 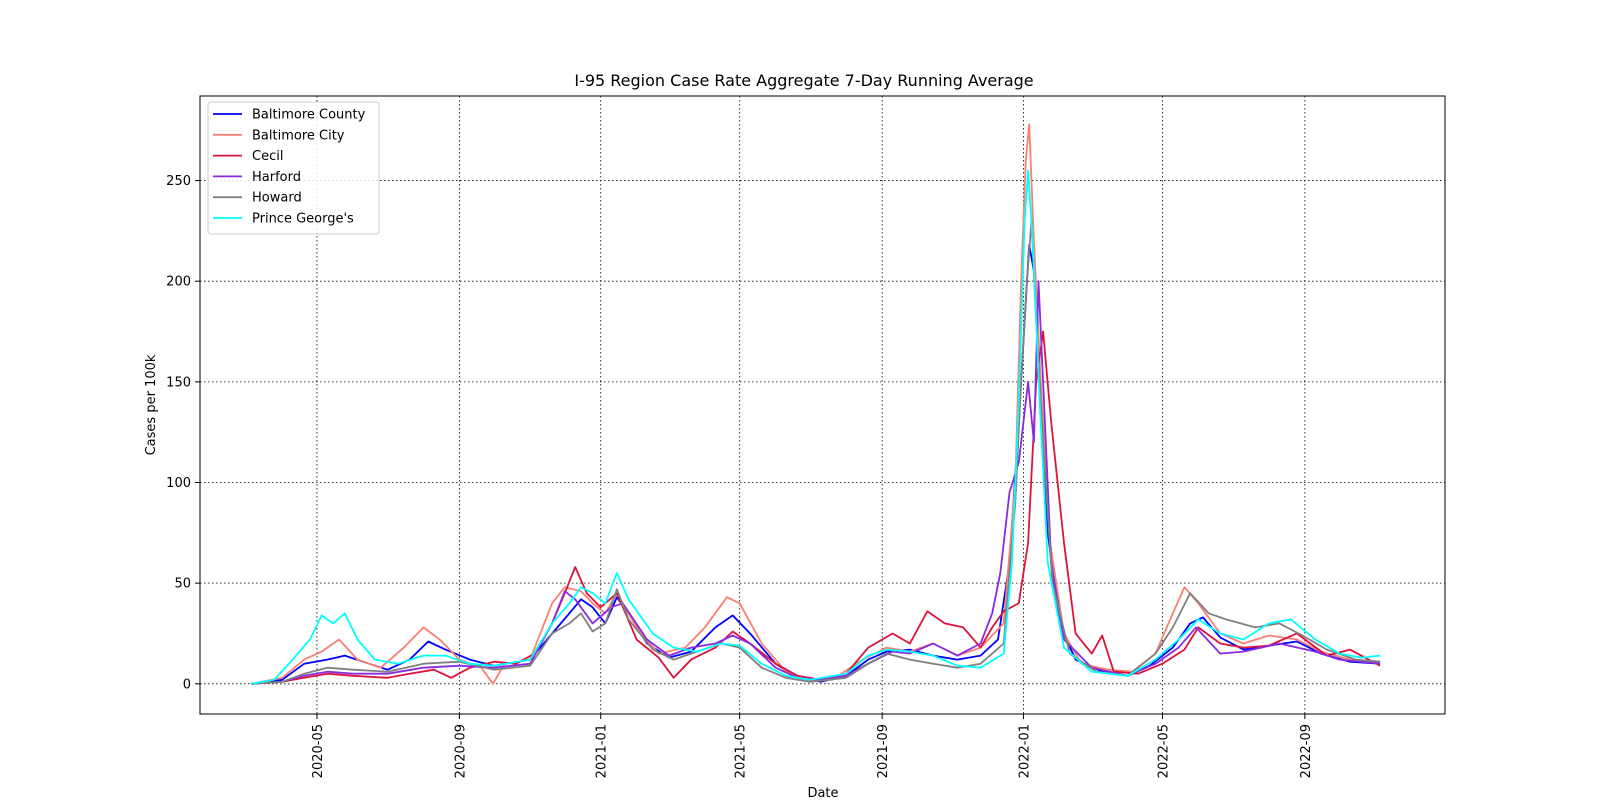 What do you see at coordinates (151, 404) in the screenshot?
I see `y-axis-label: Cases per 100k` at bounding box center [151, 404].